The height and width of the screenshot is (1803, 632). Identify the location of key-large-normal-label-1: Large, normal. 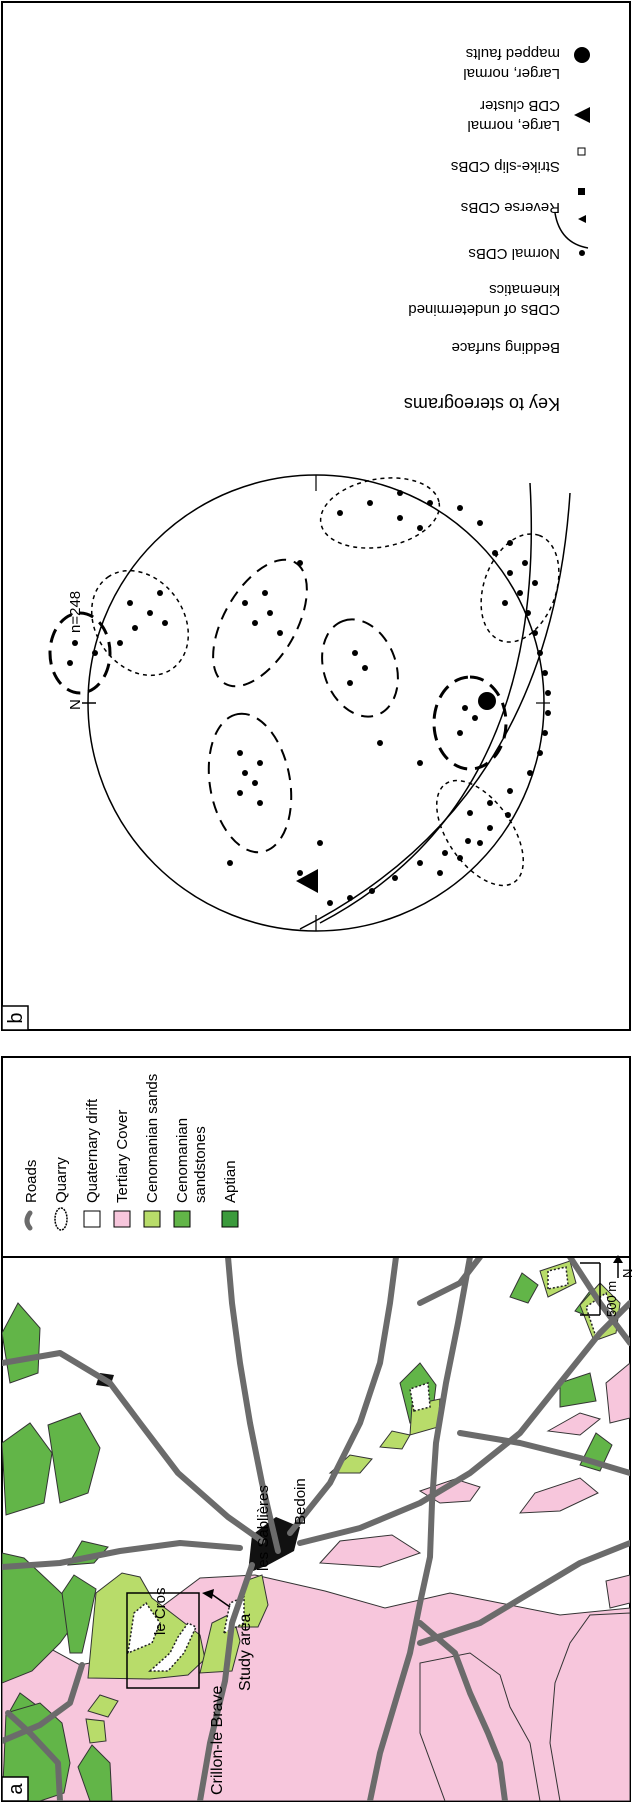
(513, 125).